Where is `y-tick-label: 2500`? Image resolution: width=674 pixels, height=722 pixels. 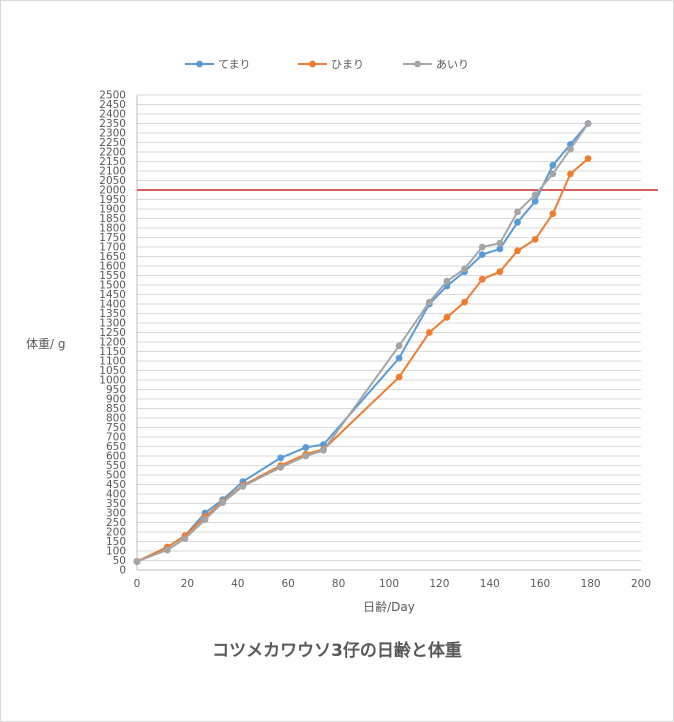
y-tick-label: 2500 is located at coordinates (112, 96).